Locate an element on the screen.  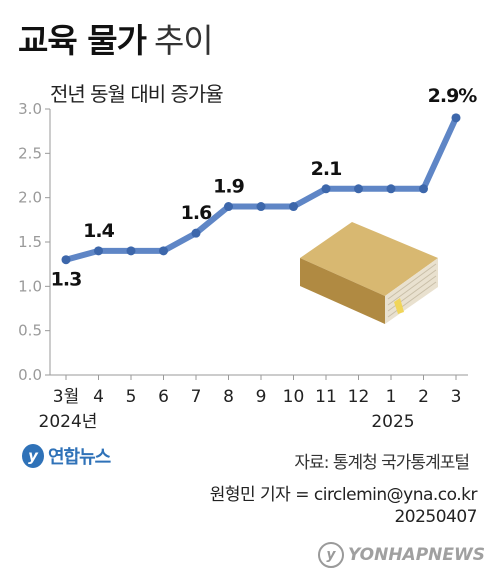
credit: 원형민 기자 = circlemin@yna.co.kr 20250407 is located at coordinates (343, 506).